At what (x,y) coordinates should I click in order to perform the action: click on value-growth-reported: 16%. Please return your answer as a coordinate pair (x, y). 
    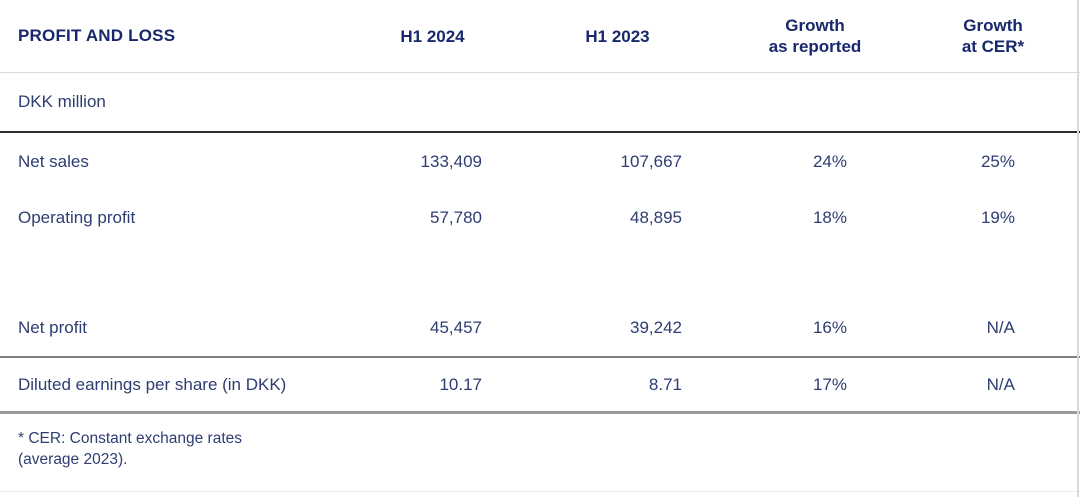
    Looking at the image, I should click on (829, 327).